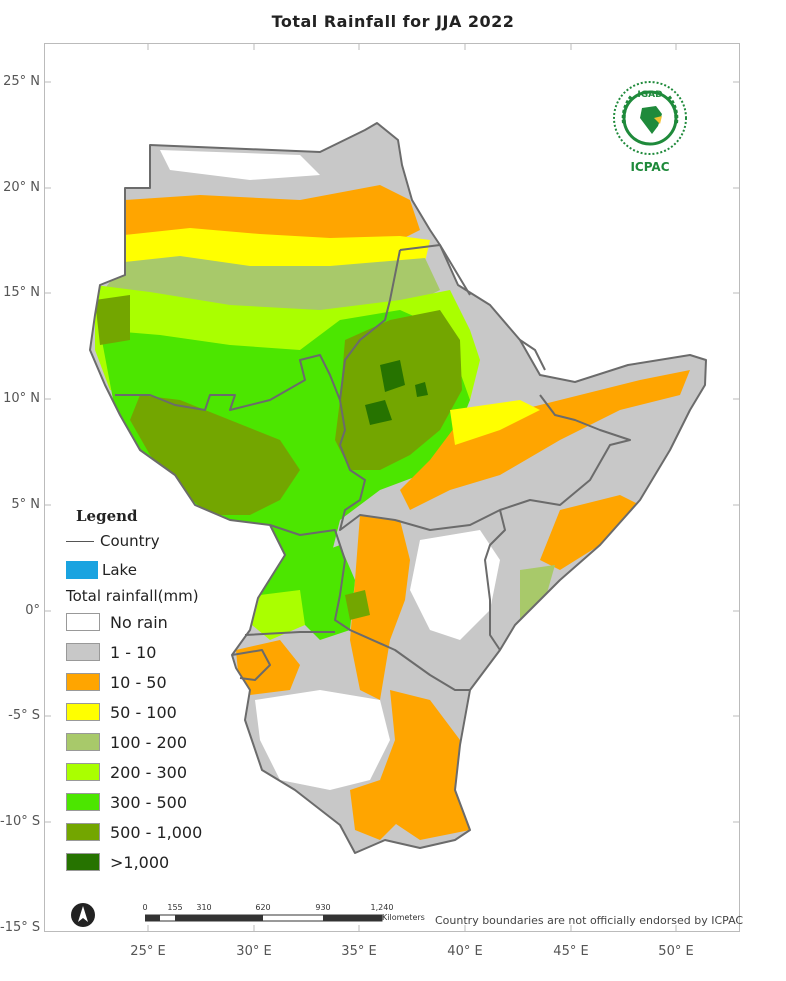 The image size is (786, 981). What do you see at coordinates (140, 862) in the screenshot?
I see `legend-class-label: >1,000` at bounding box center [140, 862].